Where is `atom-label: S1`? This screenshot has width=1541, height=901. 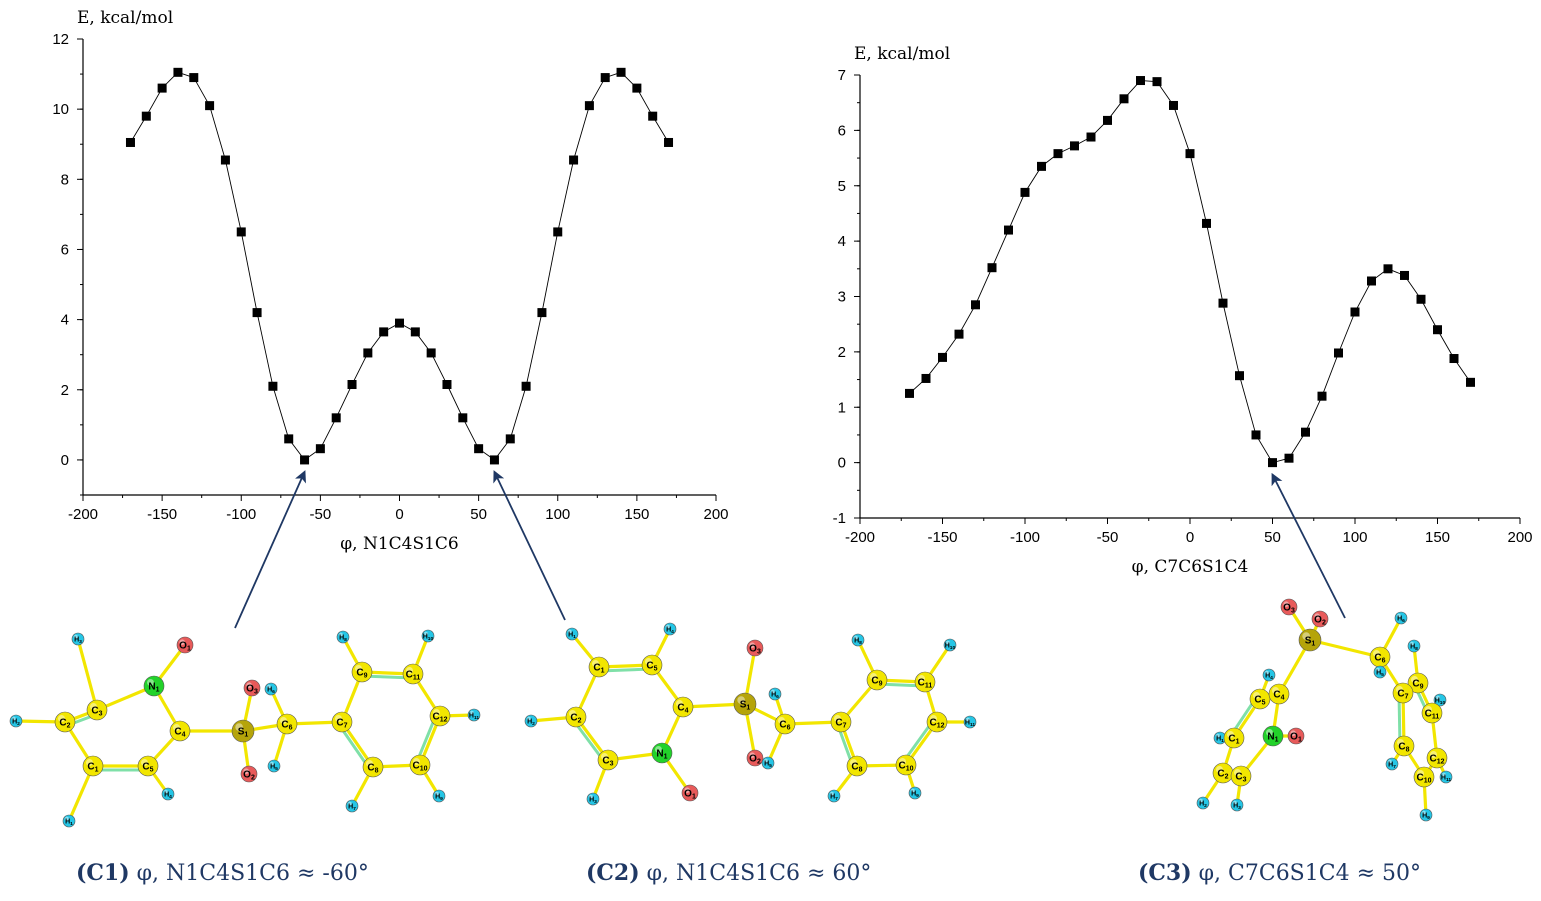
atom-label: S1 is located at coordinates (243, 733).